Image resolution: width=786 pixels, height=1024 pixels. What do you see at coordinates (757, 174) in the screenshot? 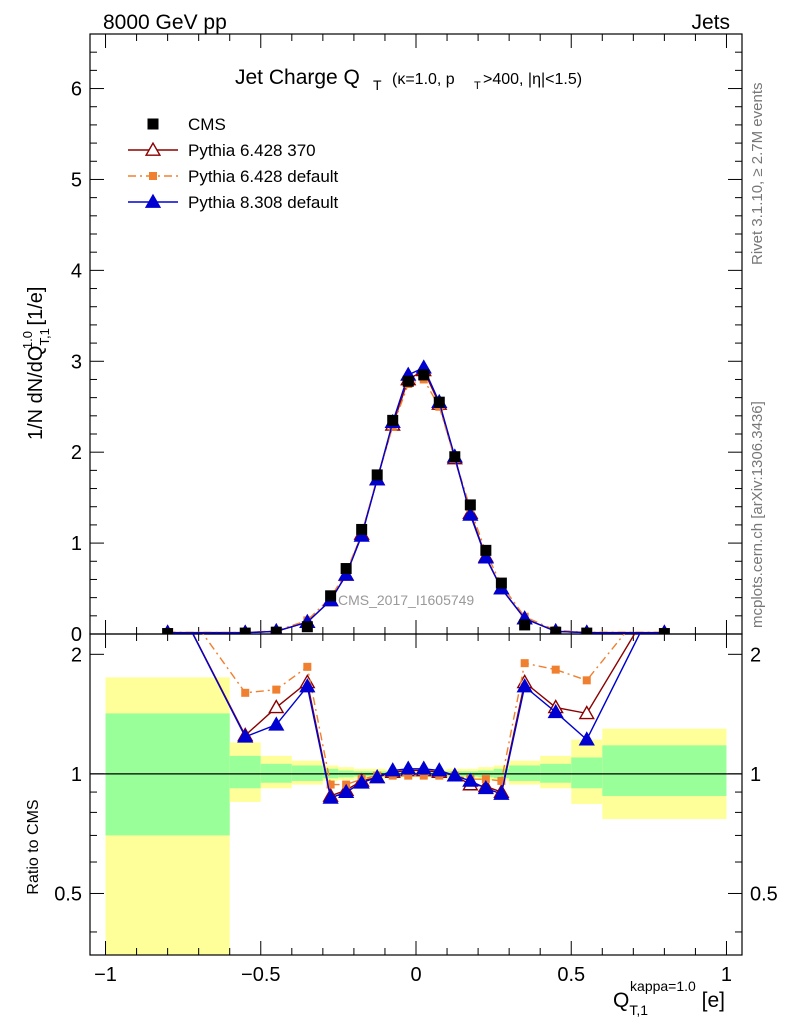
I see `rivet-label: Rivet 3.1.10, ≥ 2.7M events` at bounding box center [757, 174].